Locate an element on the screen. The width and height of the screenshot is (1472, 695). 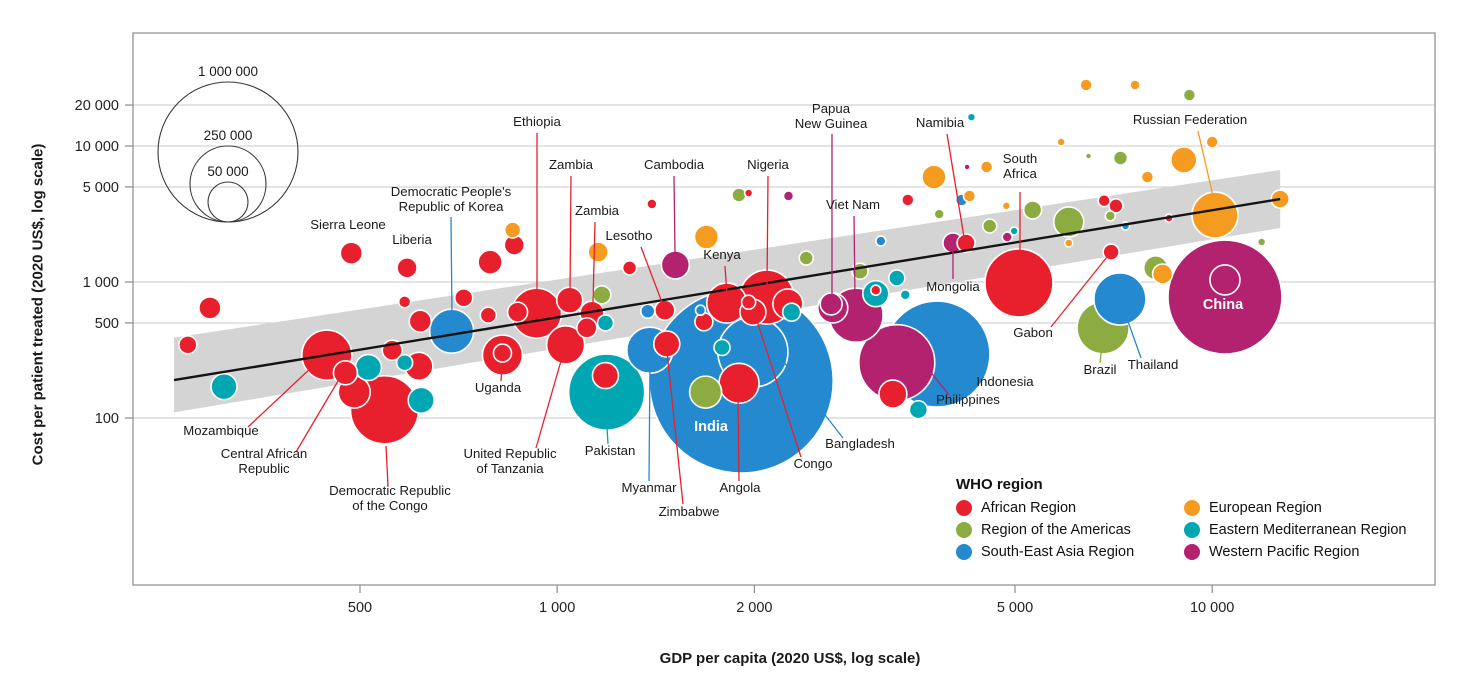
bubble-united-republic-of-tanzania is located at coordinates (565, 345).